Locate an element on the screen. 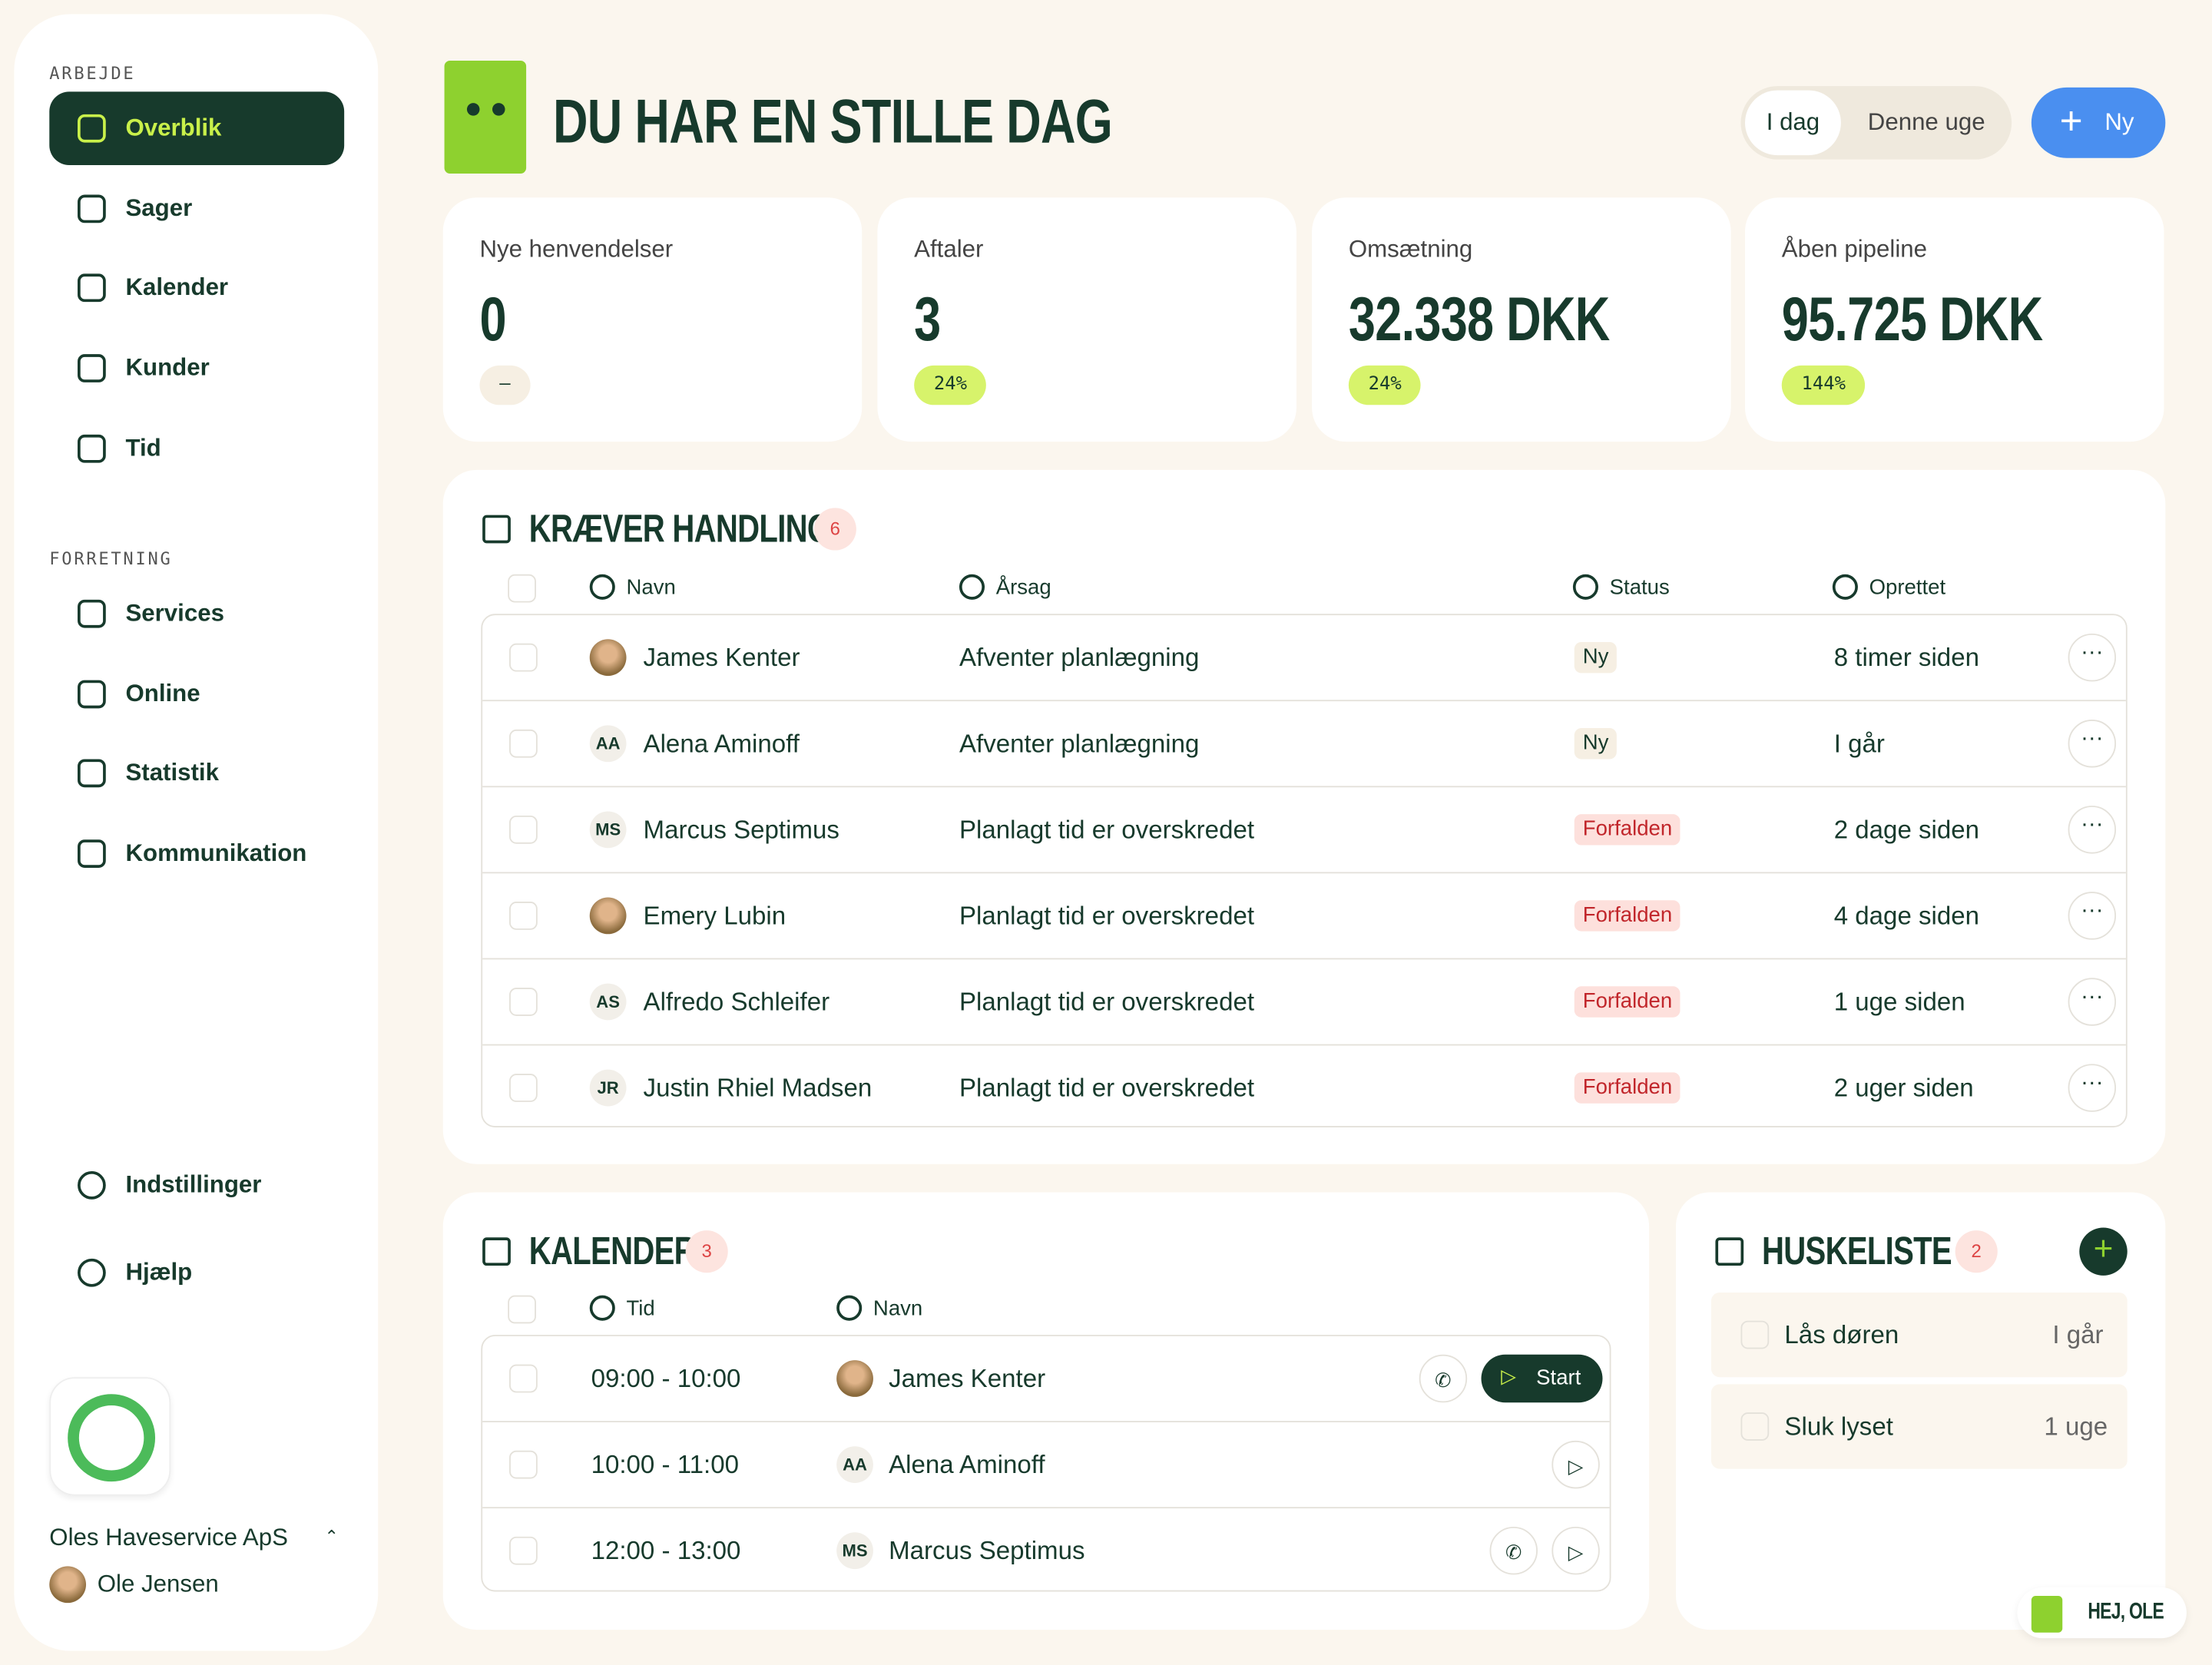  avatar: JR is located at coordinates (608, 1088).